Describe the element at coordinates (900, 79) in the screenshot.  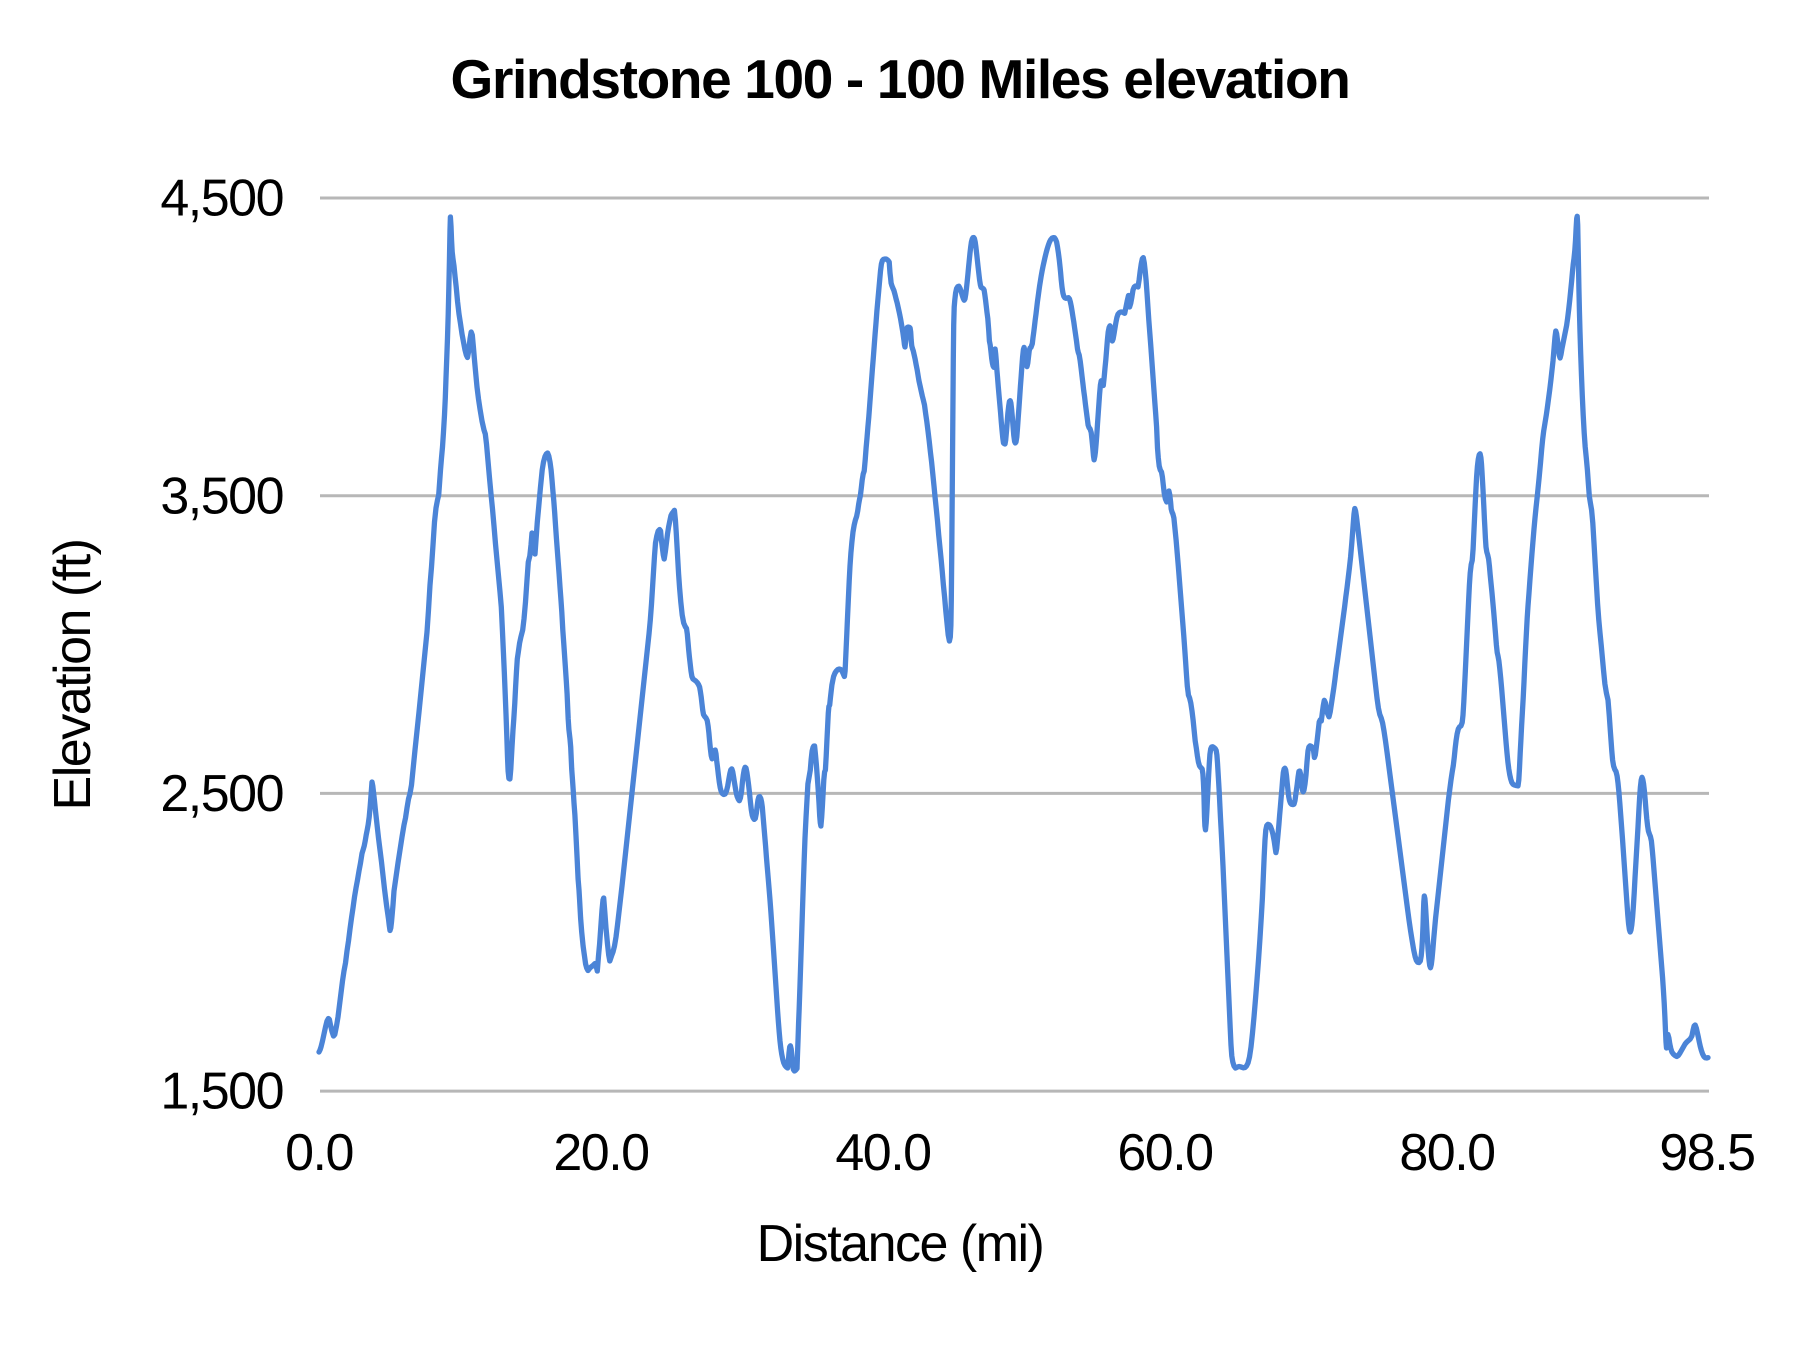
I see `svg-text:Grindstone 100 - 100 Miles ele: Grindstone 100 - 100 Miles elevation` at that location.